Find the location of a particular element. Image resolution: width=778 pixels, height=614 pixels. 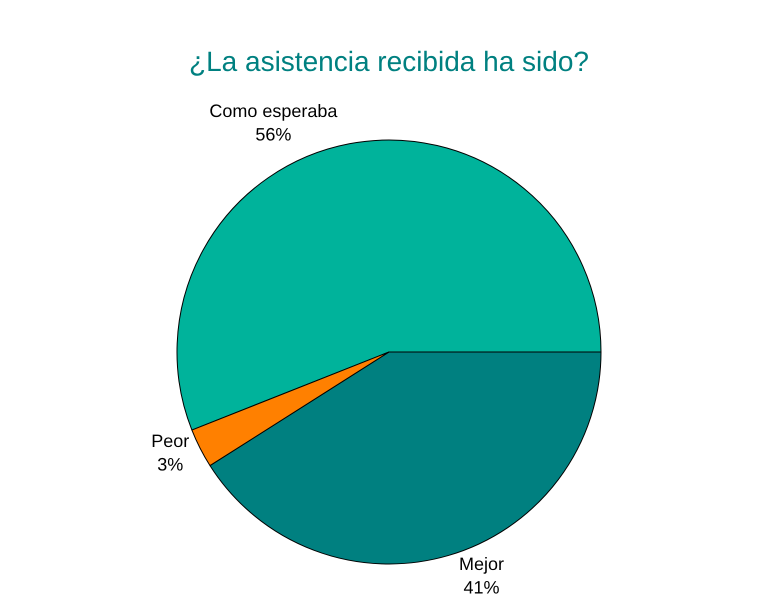

data-label: 41% is located at coordinates (481, 587).